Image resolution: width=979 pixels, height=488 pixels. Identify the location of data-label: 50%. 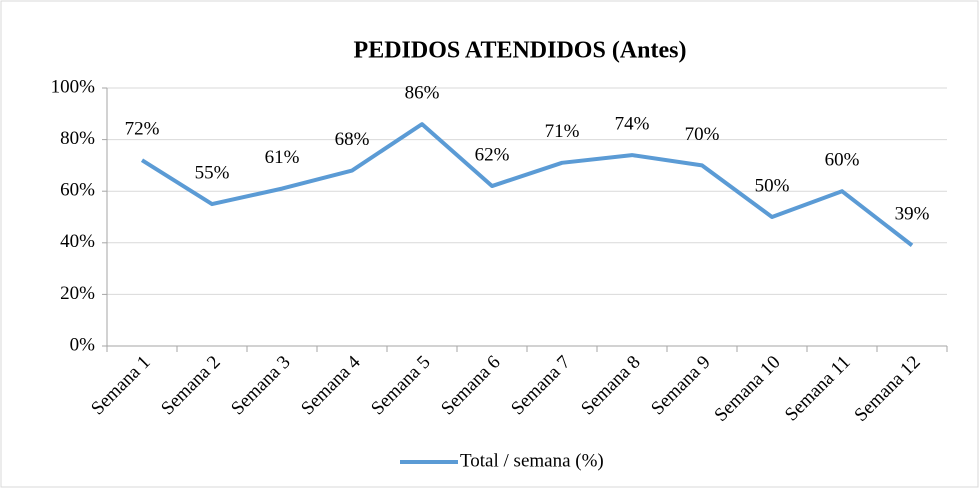
(772, 185).